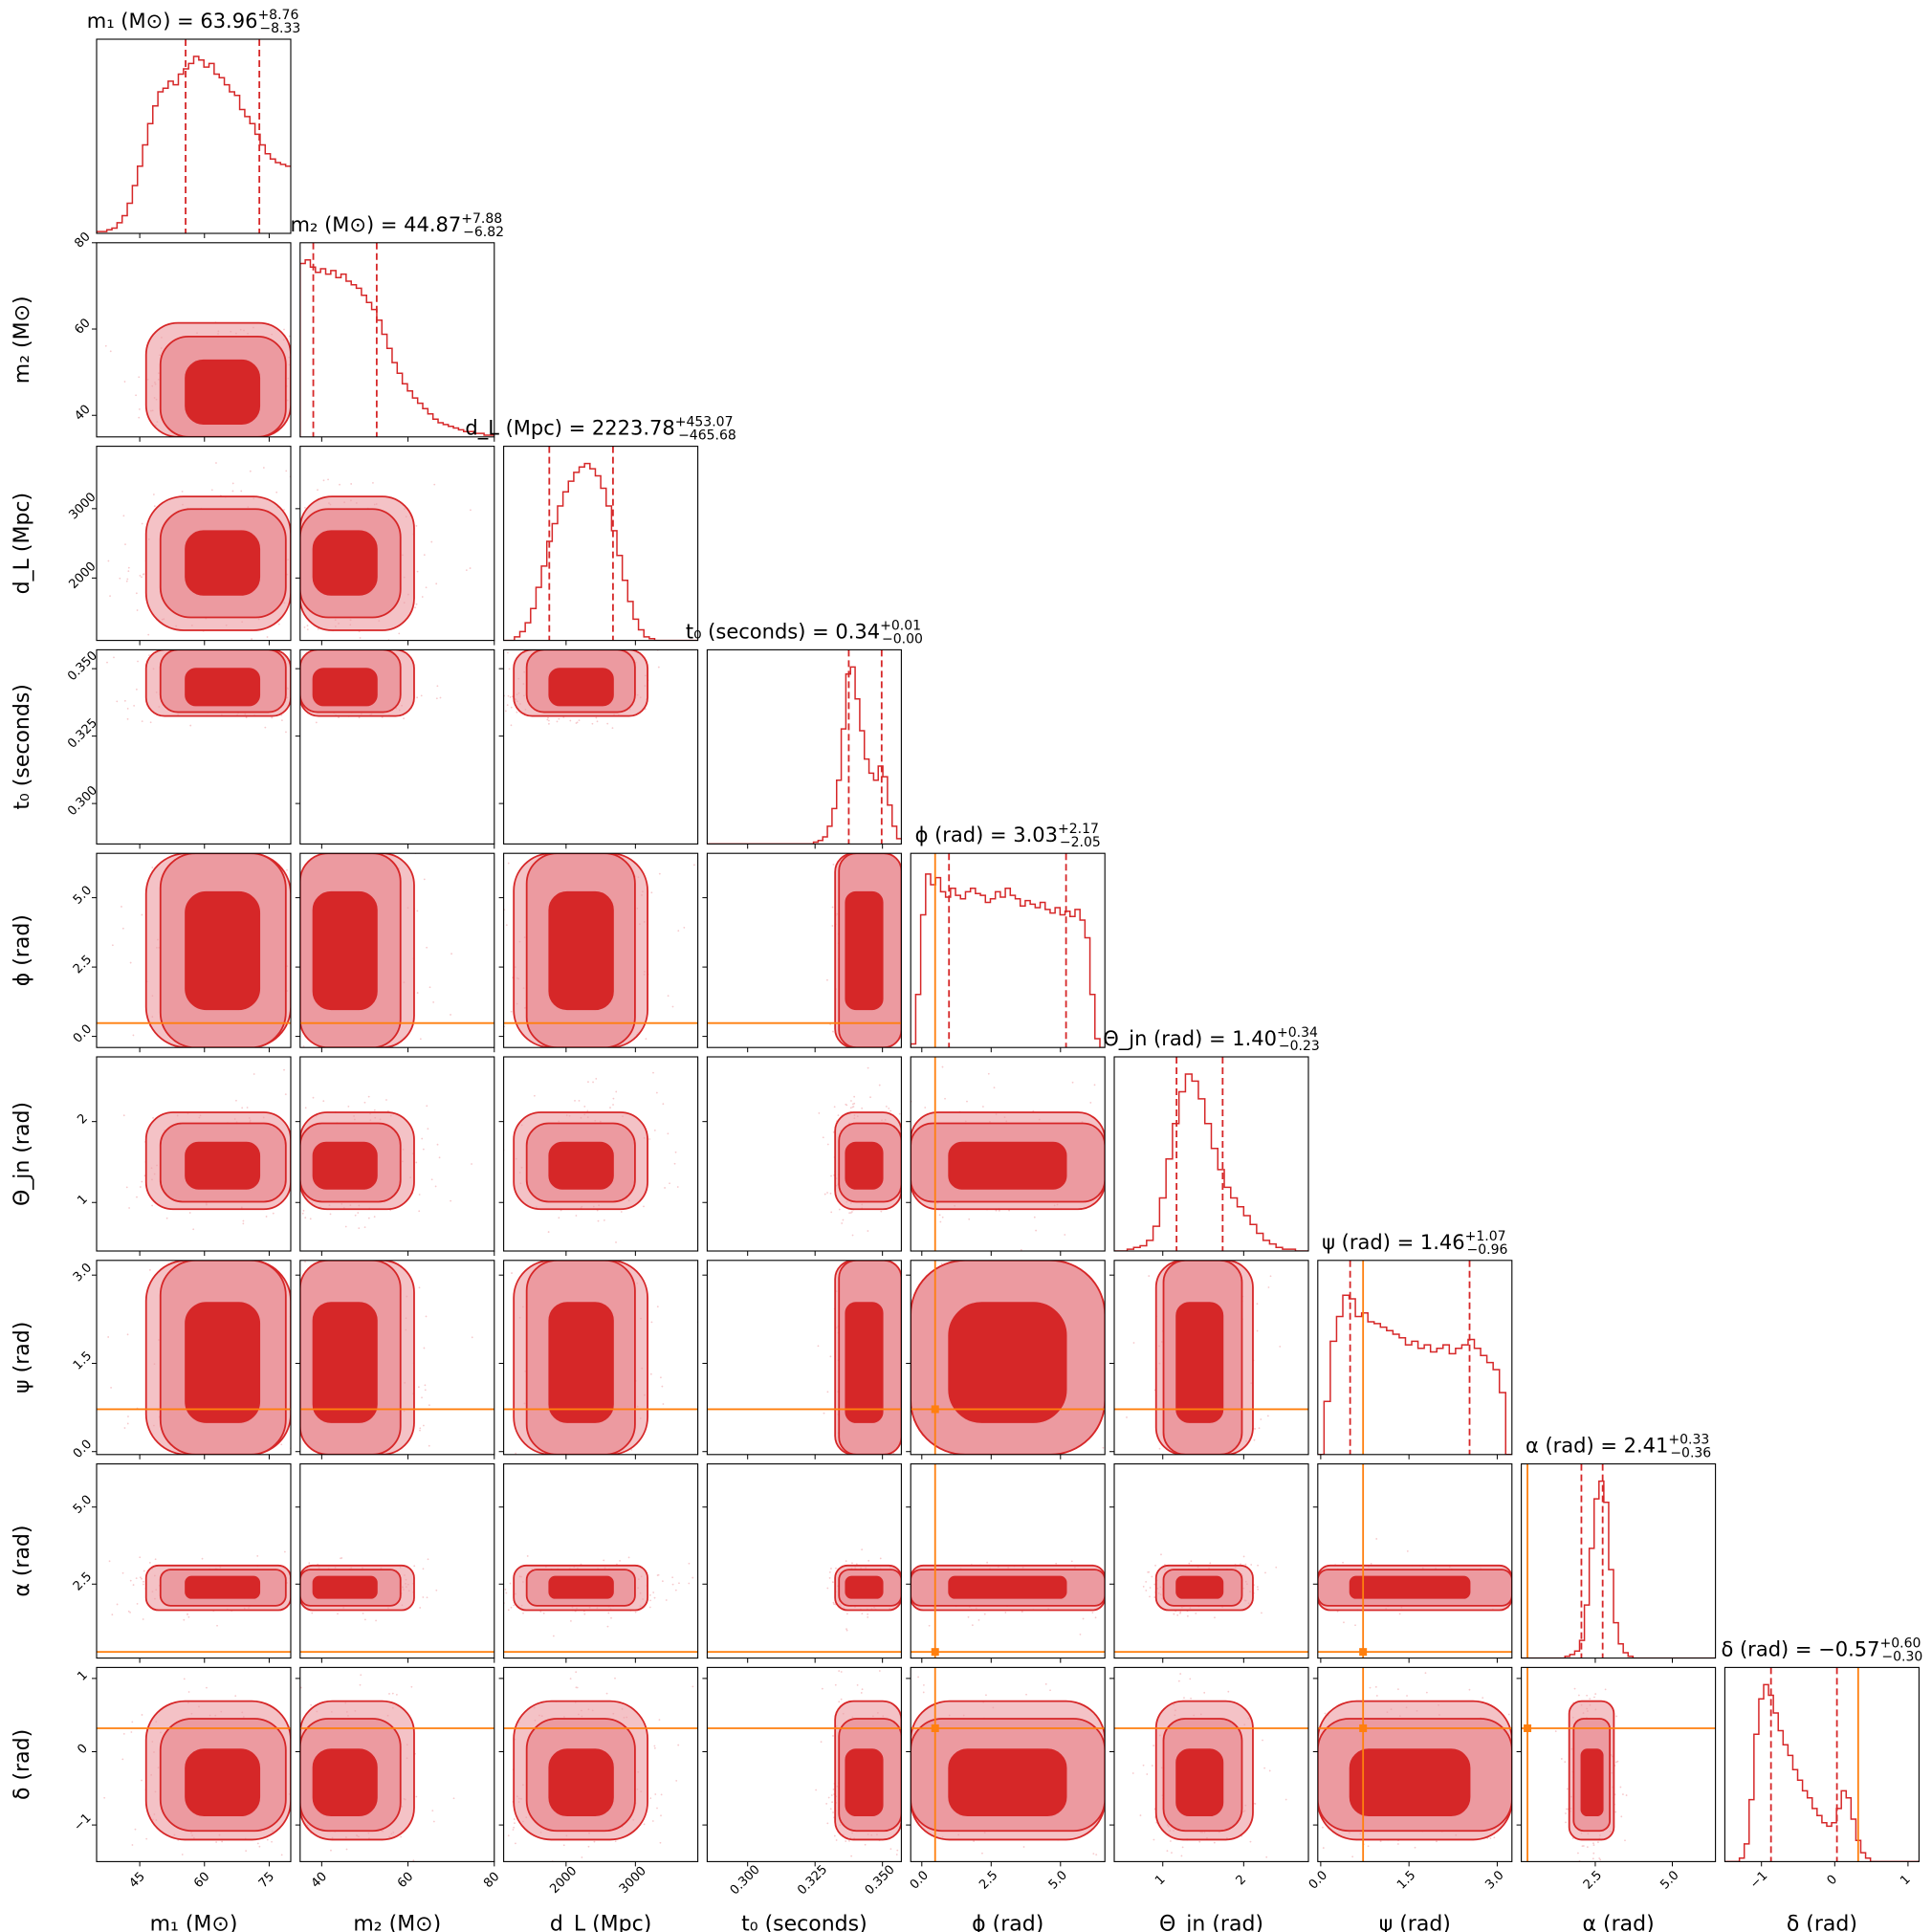 The width and height of the screenshot is (1932, 1932). What do you see at coordinates (194, 144) in the screenshot?
I see `histogram-m1` at bounding box center [194, 144].